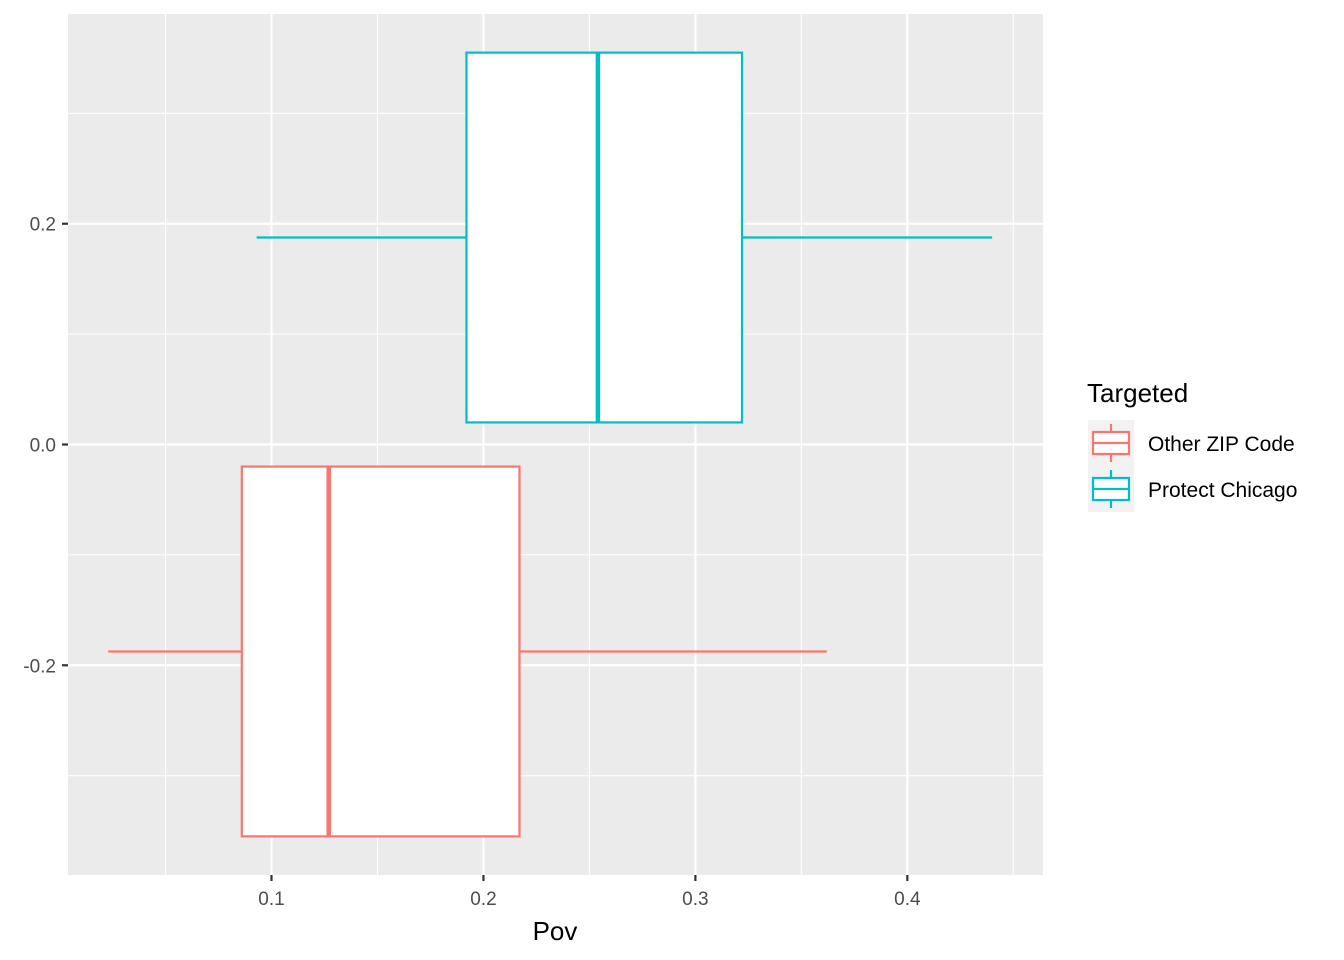  Describe the element at coordinates (43, 225) in the screenshot. I see `y-tick-label: 0.2` at that location.